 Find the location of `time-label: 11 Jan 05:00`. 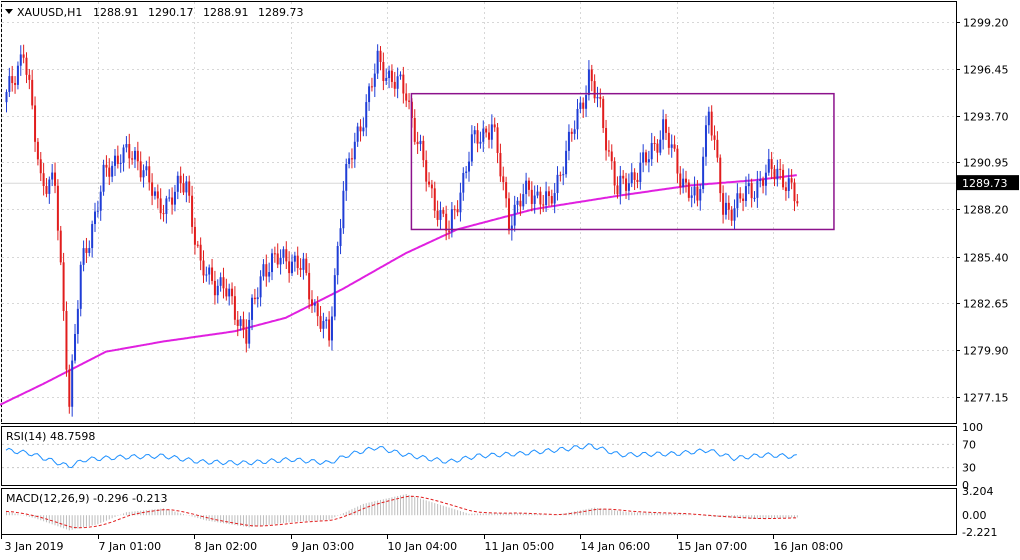

time-label: 11 Jan 05:00 is located at coordinates (520, 546).